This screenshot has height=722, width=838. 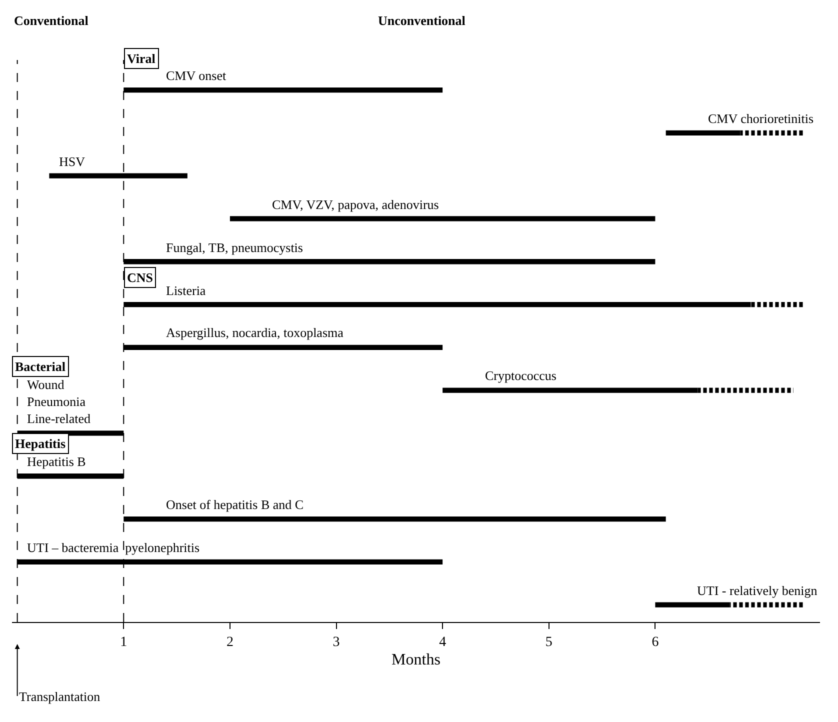 What do you see at coordinates (655, 642) in the screenshot?
I see `x-tick-label: 6` at bounding box center [655, 642].